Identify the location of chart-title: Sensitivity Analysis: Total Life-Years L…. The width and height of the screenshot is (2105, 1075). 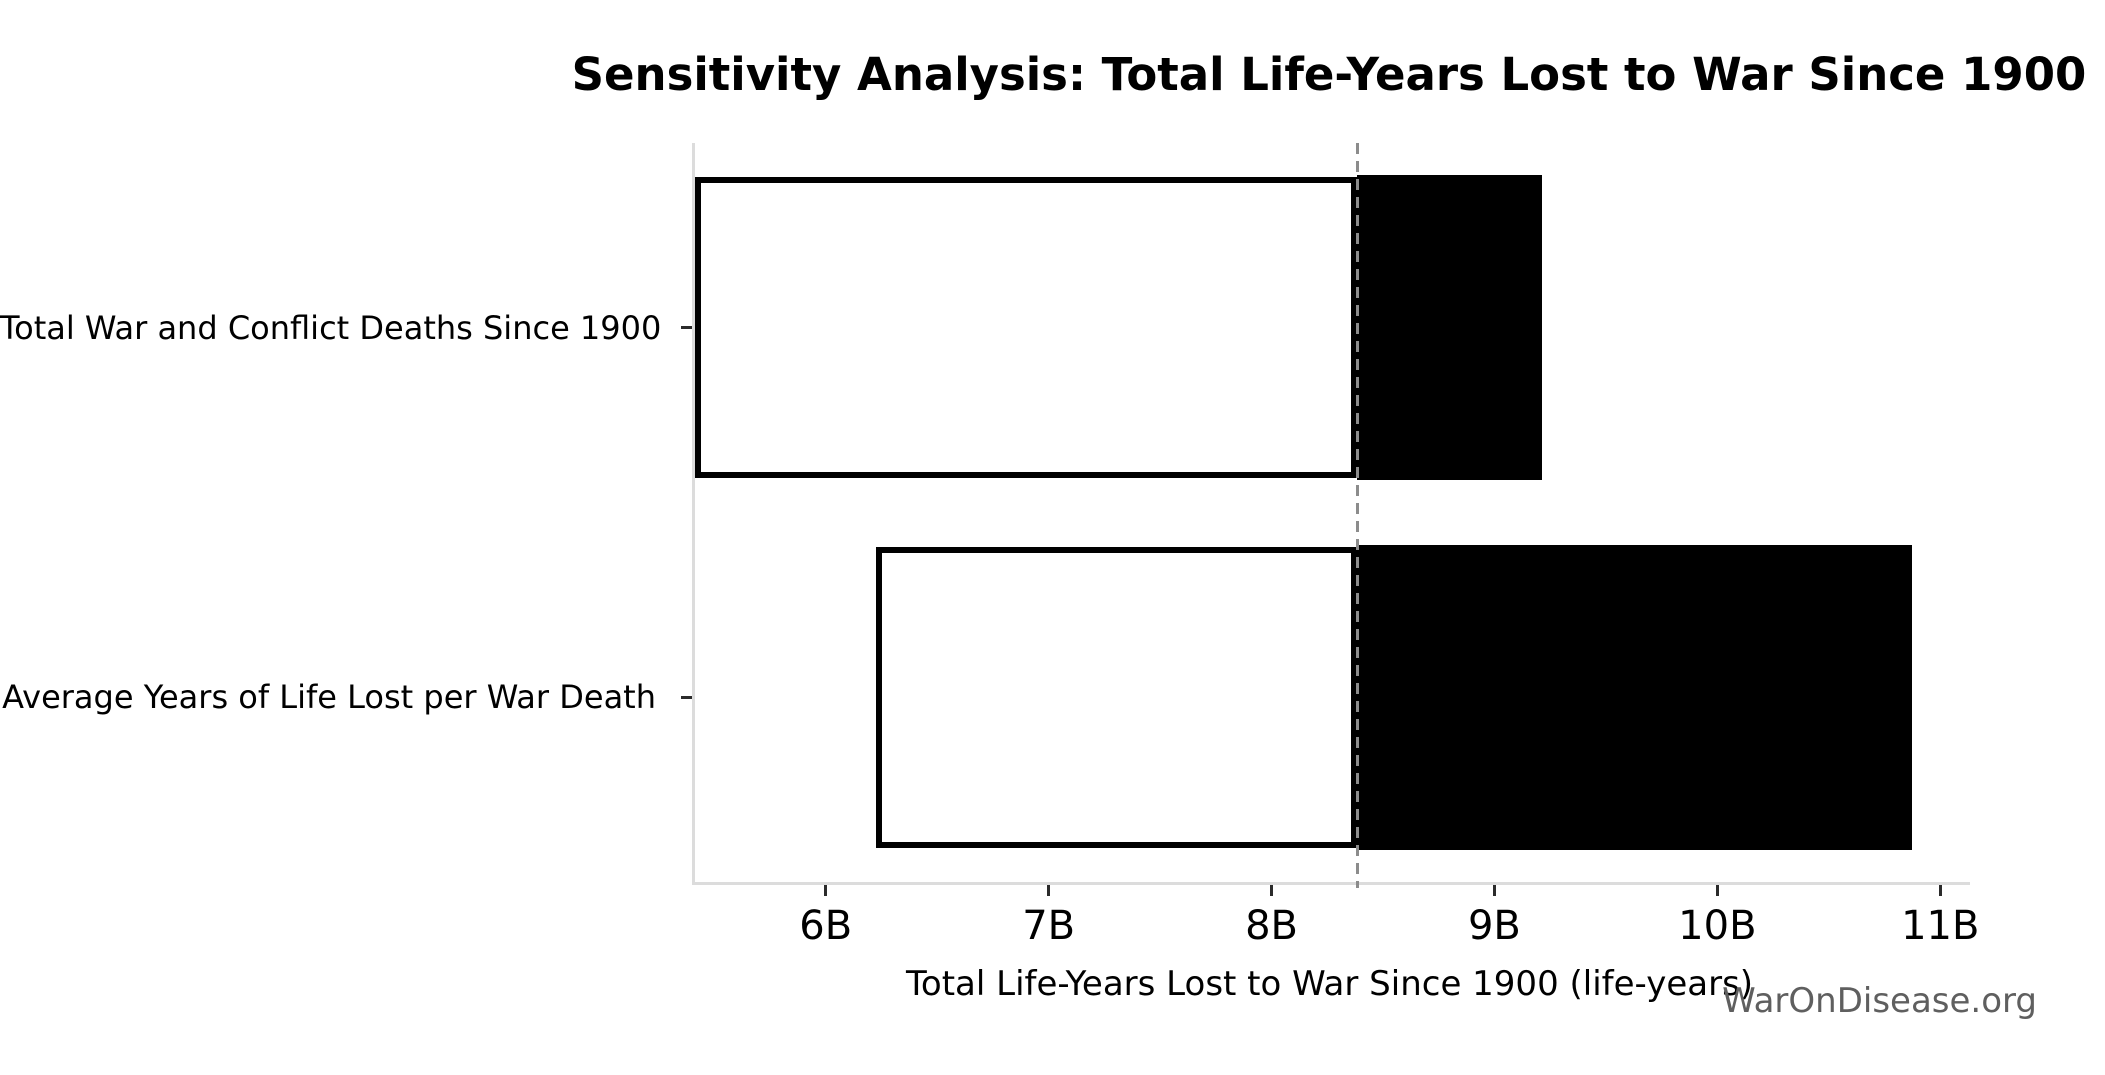
(1329, 74).